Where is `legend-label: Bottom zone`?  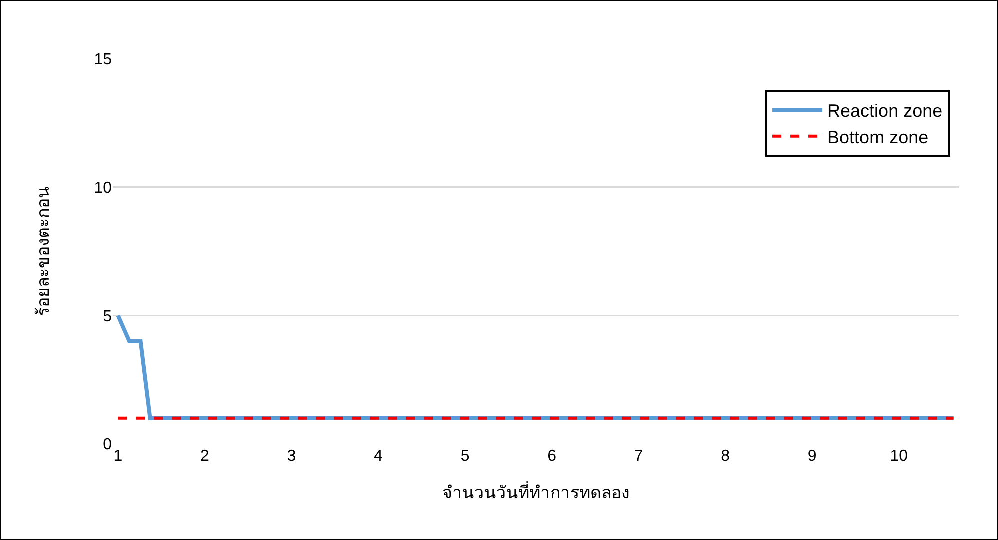 legend-label: Bottom zone is located at coordinates (878, 137).